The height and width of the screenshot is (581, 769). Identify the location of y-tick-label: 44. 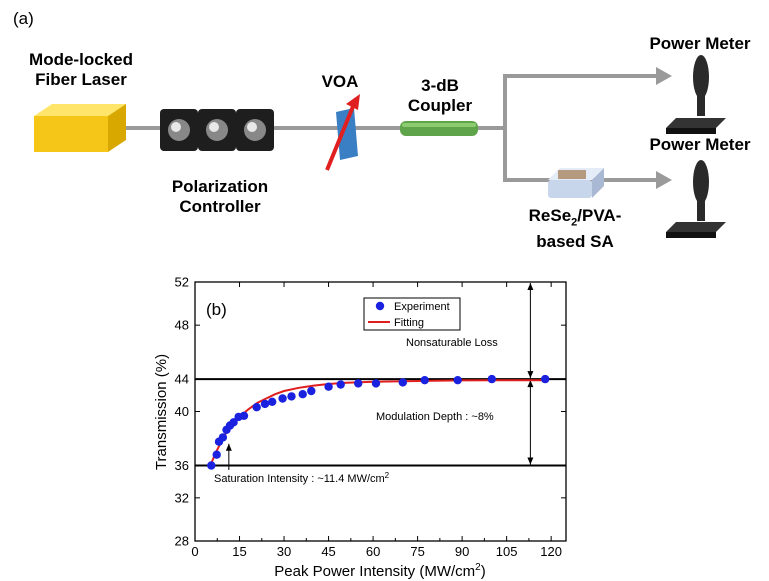
(182, 379).